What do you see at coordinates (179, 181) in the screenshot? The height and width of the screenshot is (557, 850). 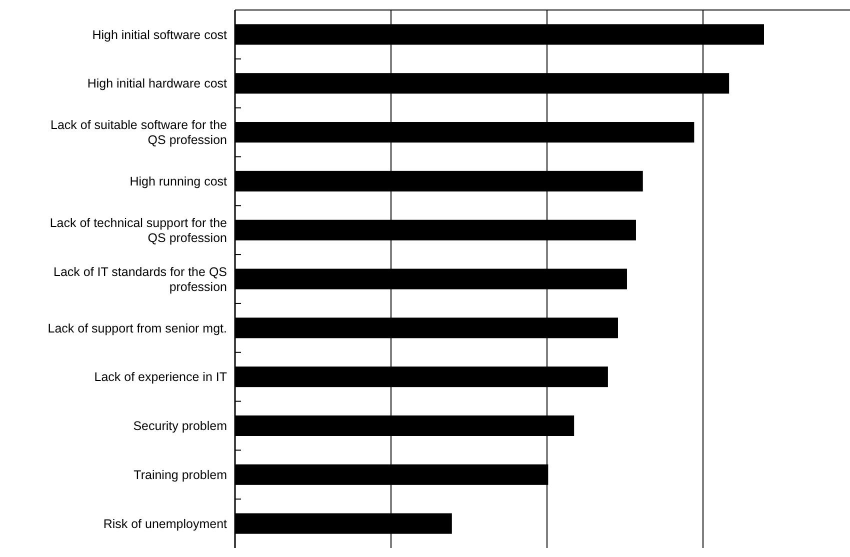 I see `y-tick-label: High running cost` at bounding box center [179, 181].